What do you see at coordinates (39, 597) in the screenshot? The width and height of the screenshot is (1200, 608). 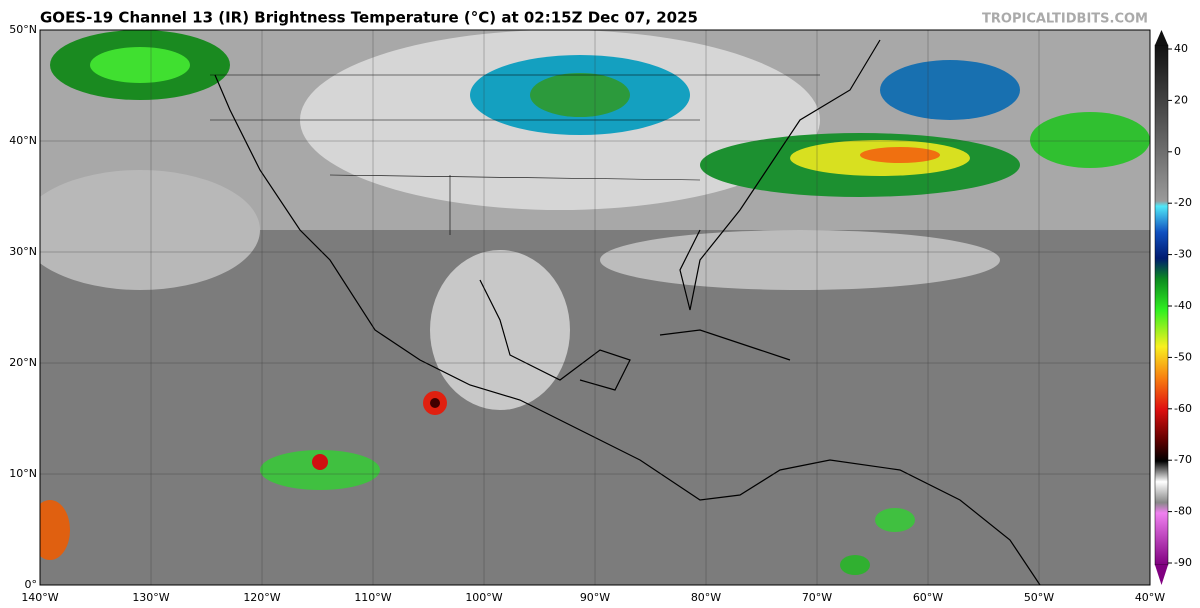 I see `lon-label: 140°W` at bounding box center [39, 597].